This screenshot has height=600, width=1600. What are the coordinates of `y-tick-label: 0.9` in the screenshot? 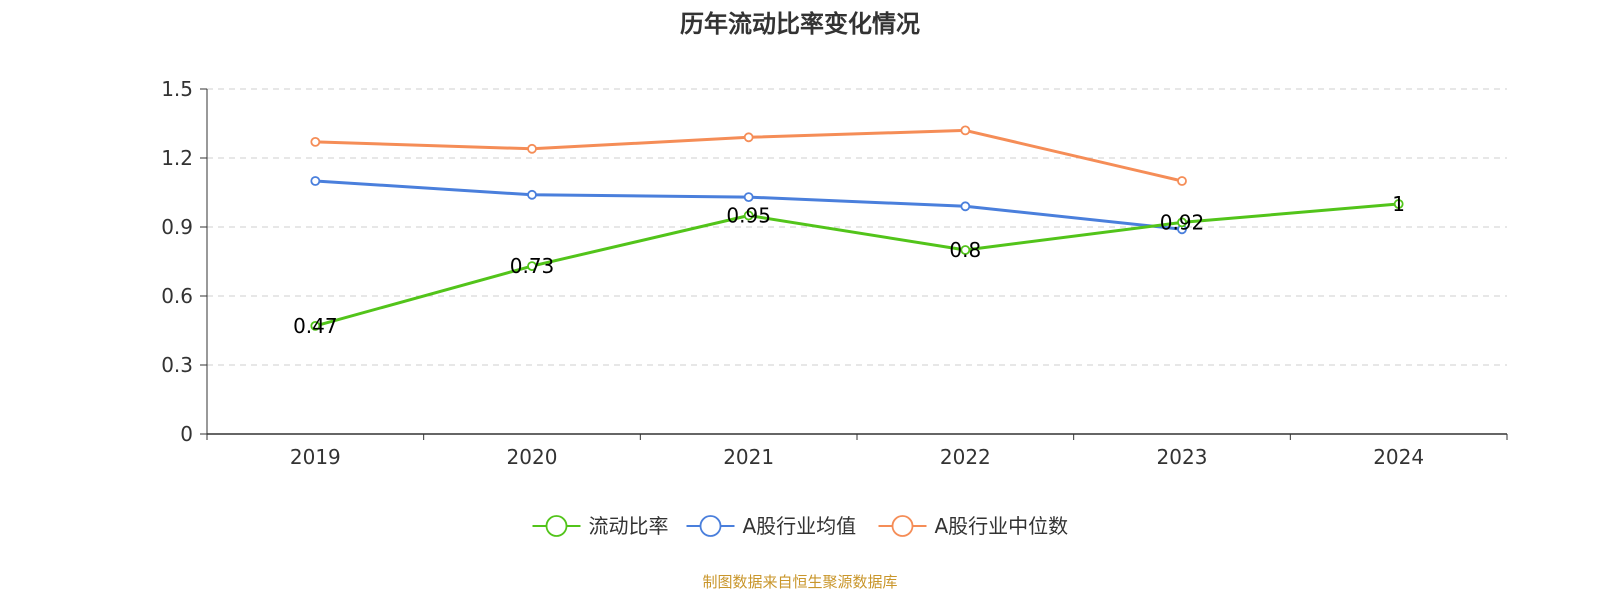 It's located at (177, 227).